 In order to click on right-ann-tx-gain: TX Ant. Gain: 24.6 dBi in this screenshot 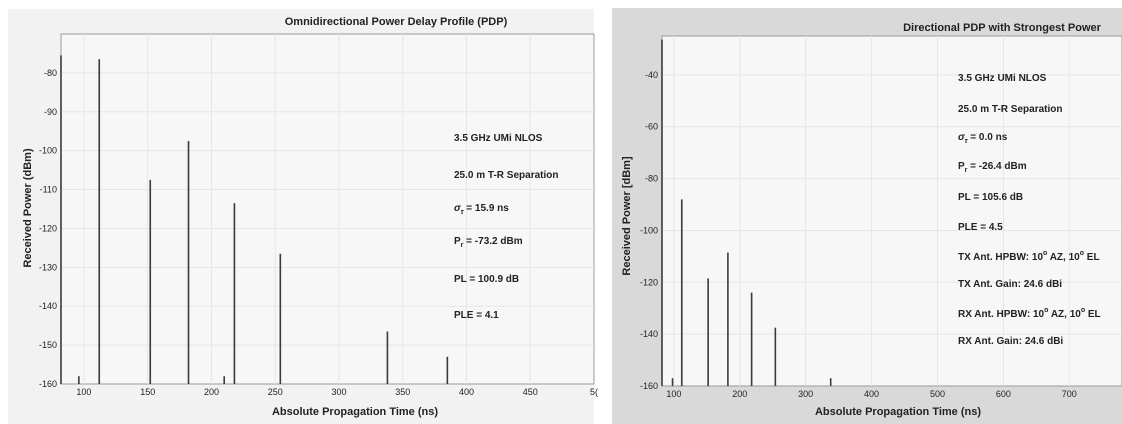, I will do `click(1010, 284)`.